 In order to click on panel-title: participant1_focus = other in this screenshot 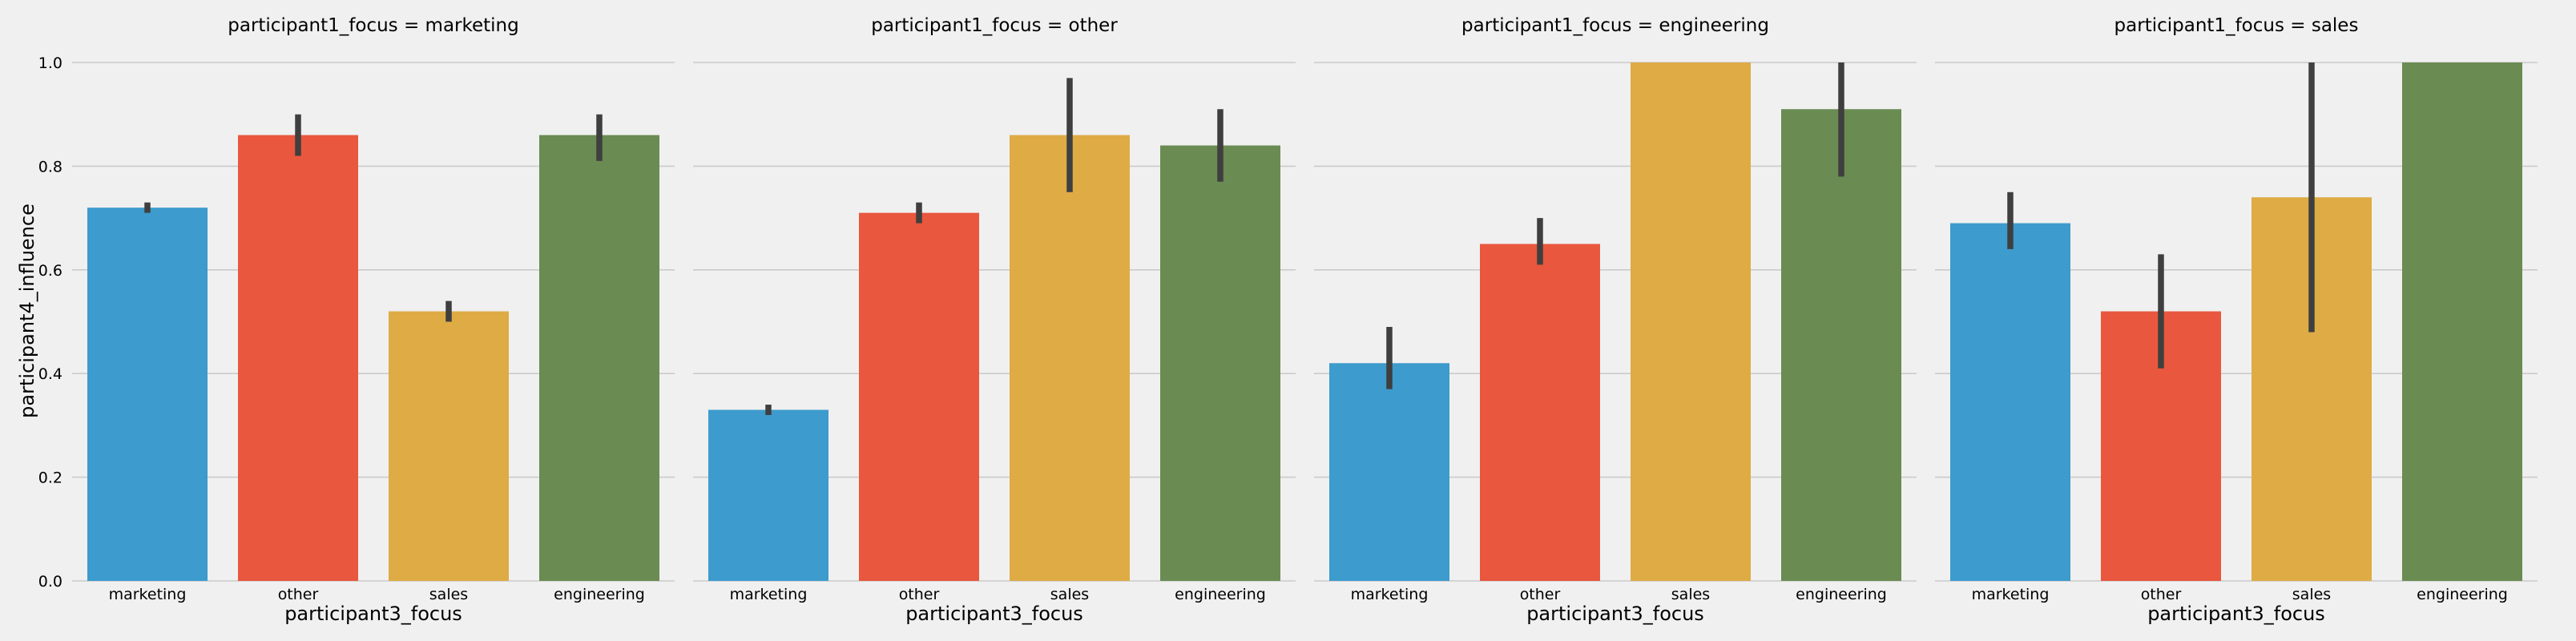, I will do `click(994, 25)`.